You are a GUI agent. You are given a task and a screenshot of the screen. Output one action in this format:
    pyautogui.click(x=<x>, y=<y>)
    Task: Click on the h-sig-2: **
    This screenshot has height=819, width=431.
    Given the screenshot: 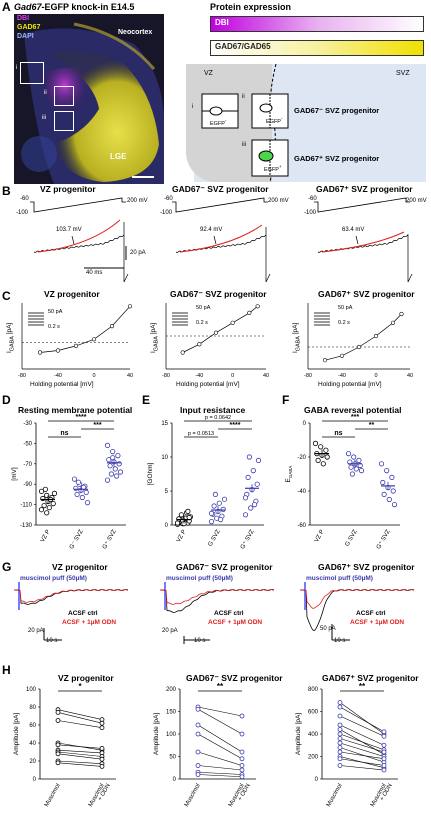 What is the action you would take?
    pyautogui.click(x=220, y=686)
    